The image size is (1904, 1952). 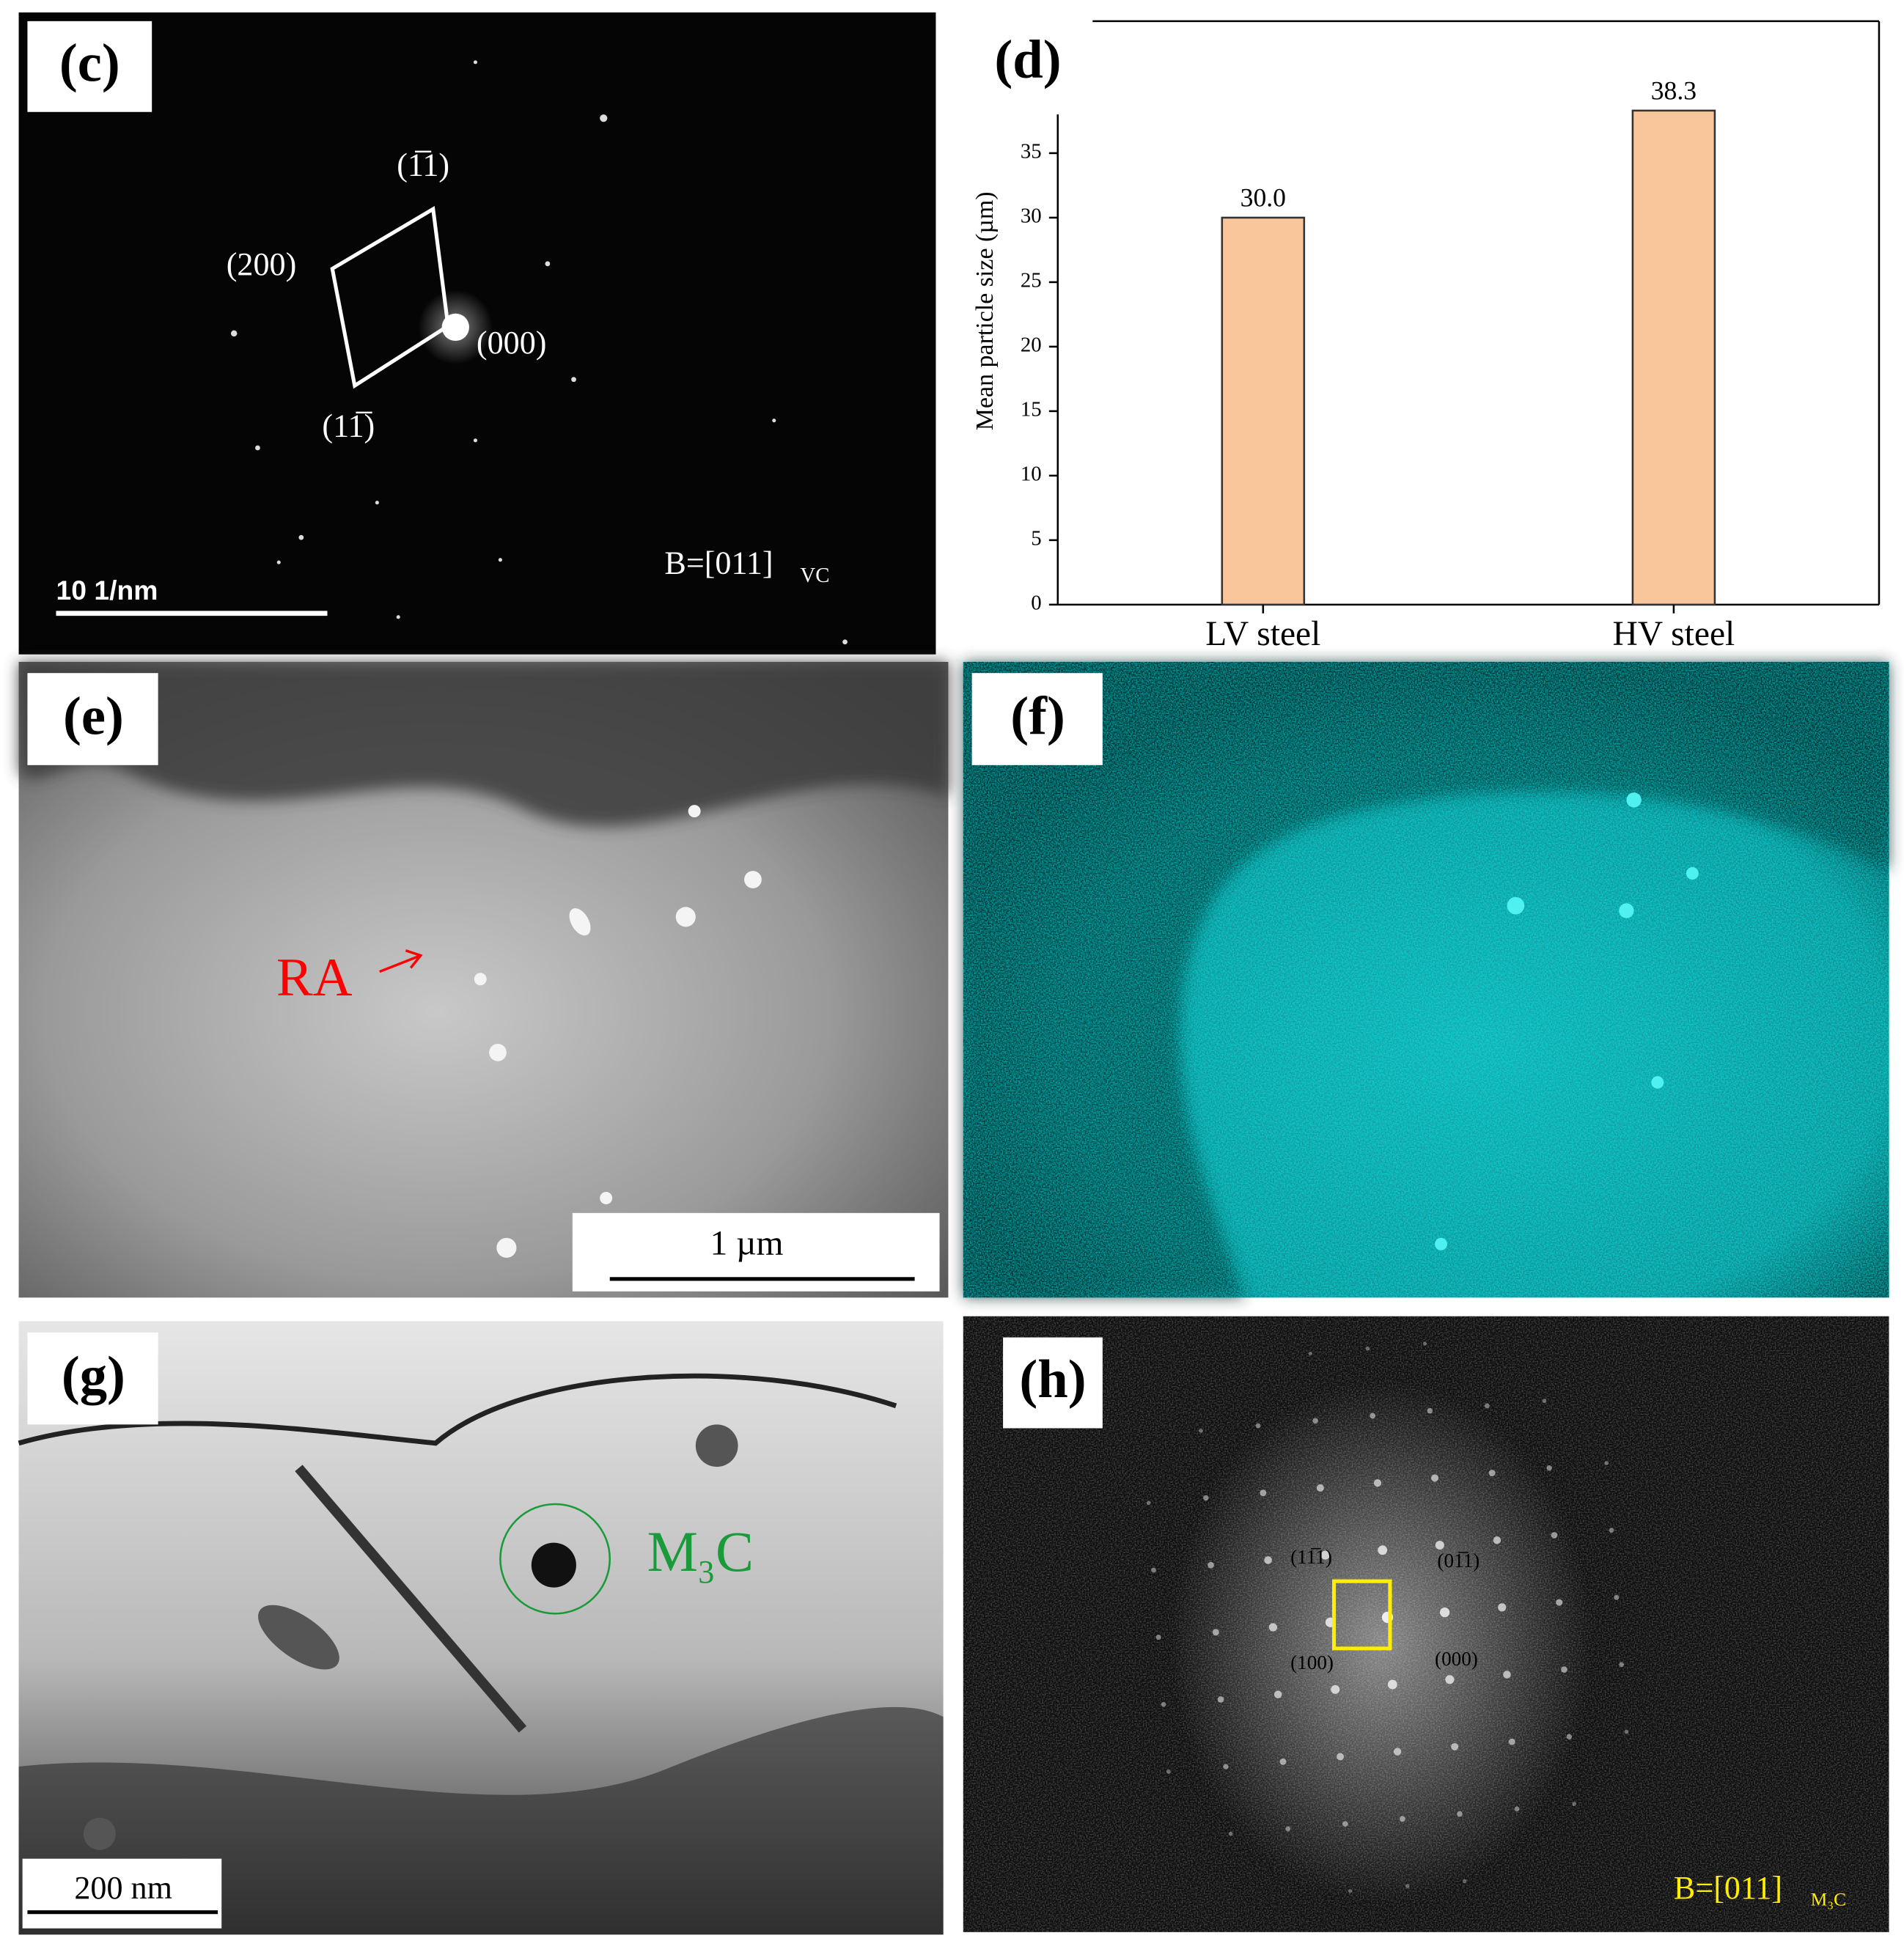 What do you see at coordinates (746, 1244) in the screenshot?
I see `scale-bar-label: 1 µm` at bounding box center [746, 1244].